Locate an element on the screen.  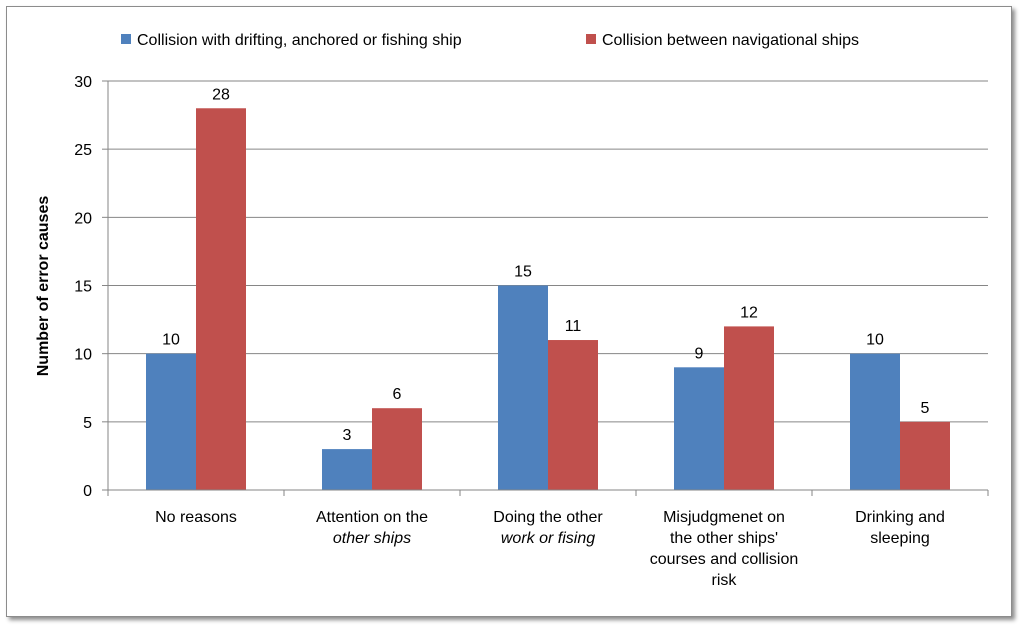
x-tick-label: Attention on the is located at coordinates (372, 517).